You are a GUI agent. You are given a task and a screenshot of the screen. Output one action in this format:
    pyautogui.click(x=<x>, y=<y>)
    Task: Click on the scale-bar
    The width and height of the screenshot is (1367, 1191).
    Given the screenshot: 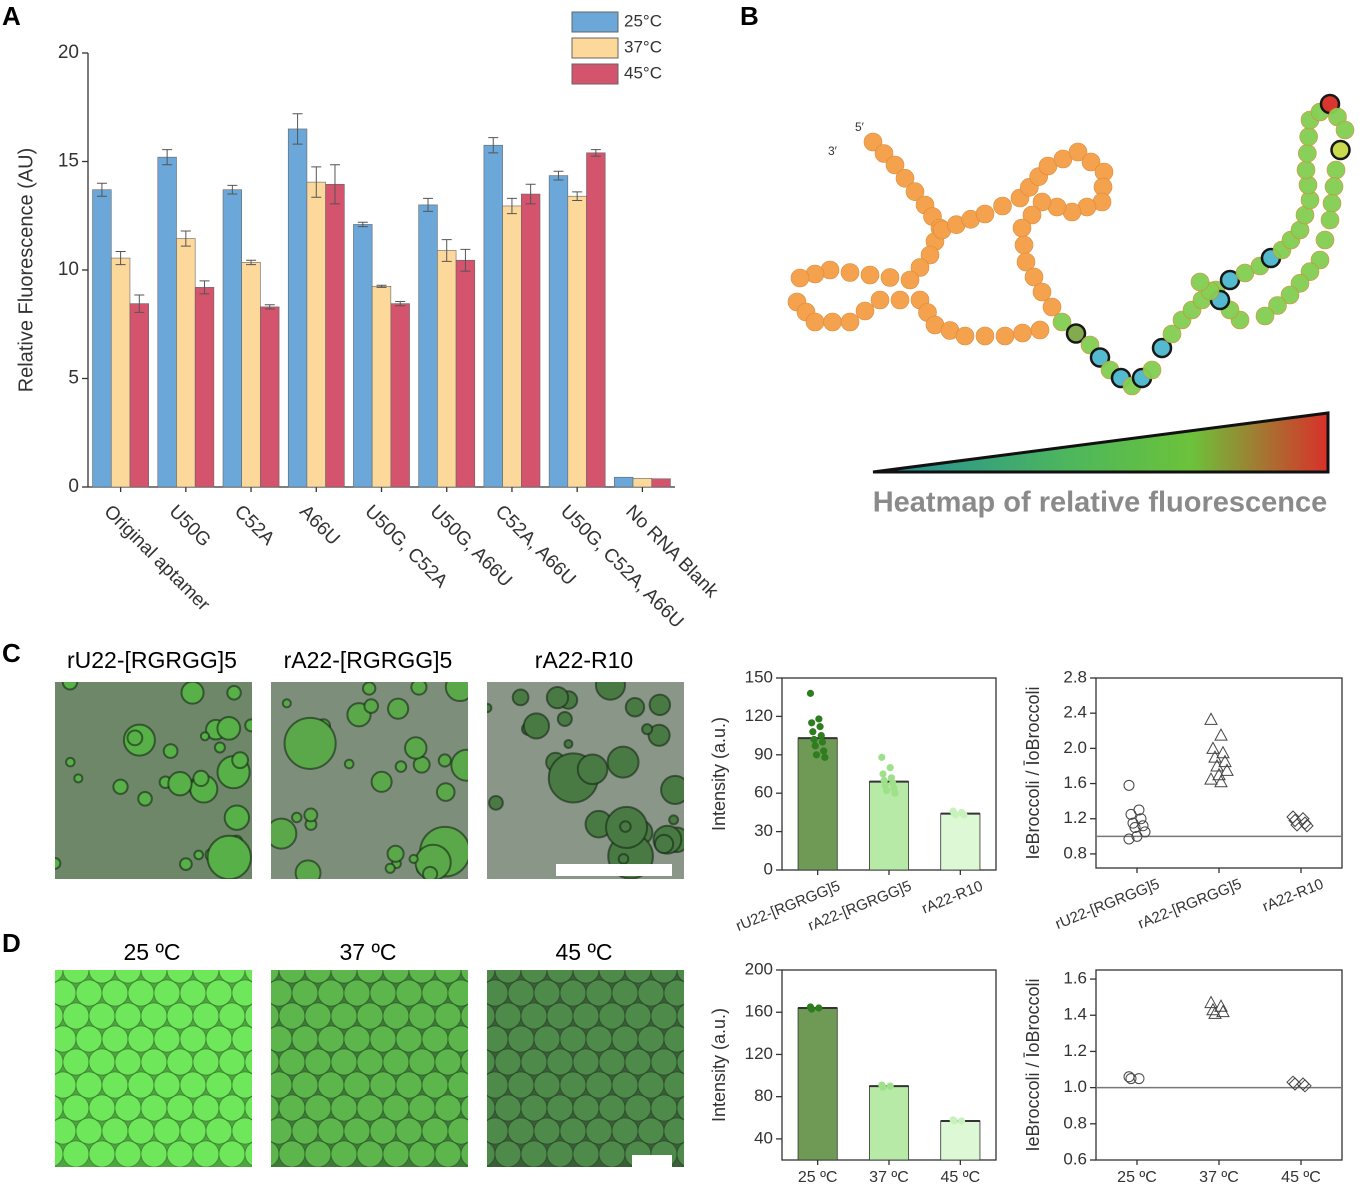 What is the action you would take?
    pyautogui.click(x=652, y=1161)
    